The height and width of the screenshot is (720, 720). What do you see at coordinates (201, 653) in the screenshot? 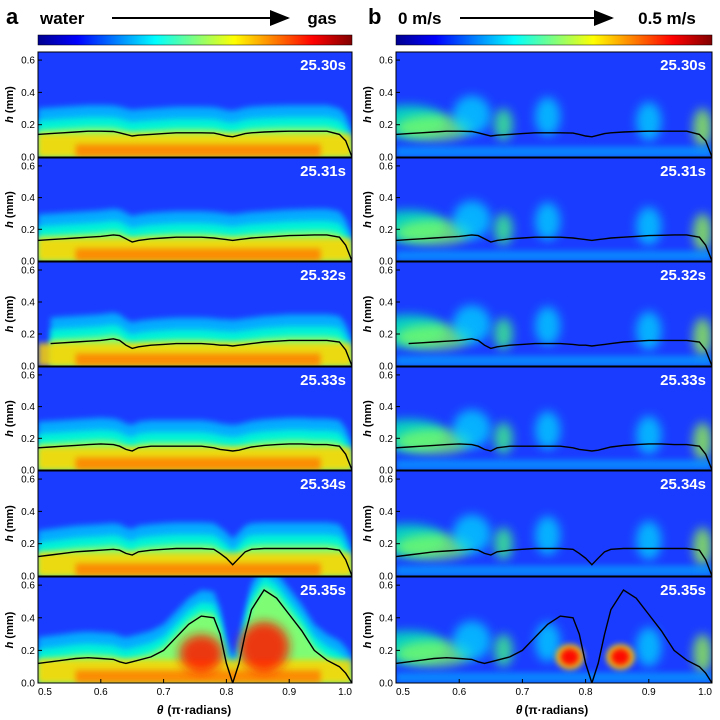
I see `gas-bubble-left` at bounding box center [201, 653].